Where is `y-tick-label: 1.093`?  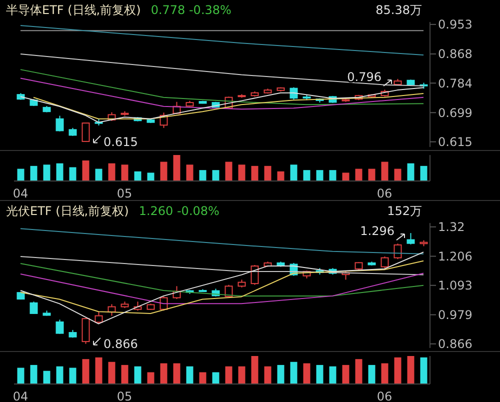
y-tick-label: 1.093 is located at coordinates (455, 285).